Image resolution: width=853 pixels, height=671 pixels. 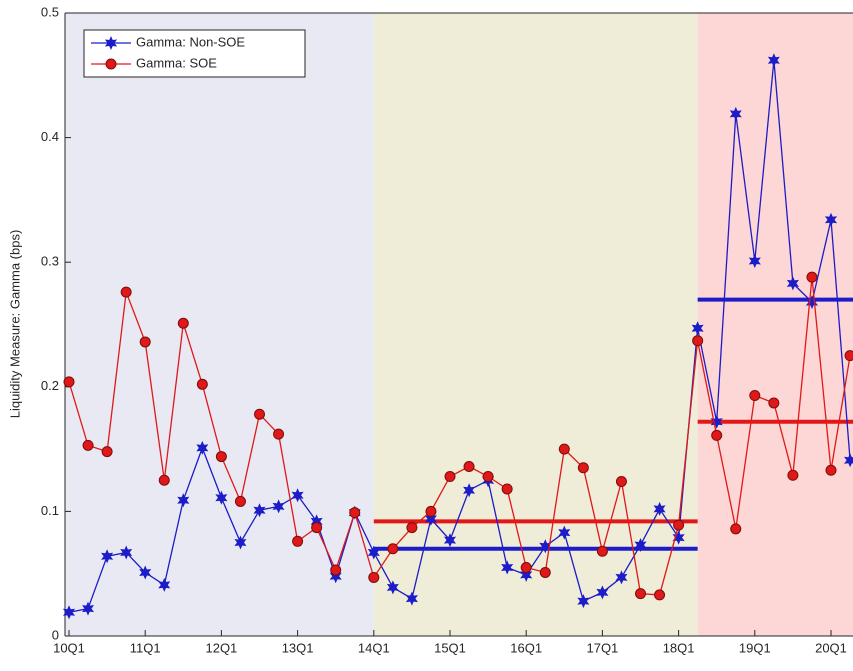 What do you see at coordinates (450, 647) in the screenshot?
I see `x-tick-label: 15Q1` at bounding box center [450, 647].